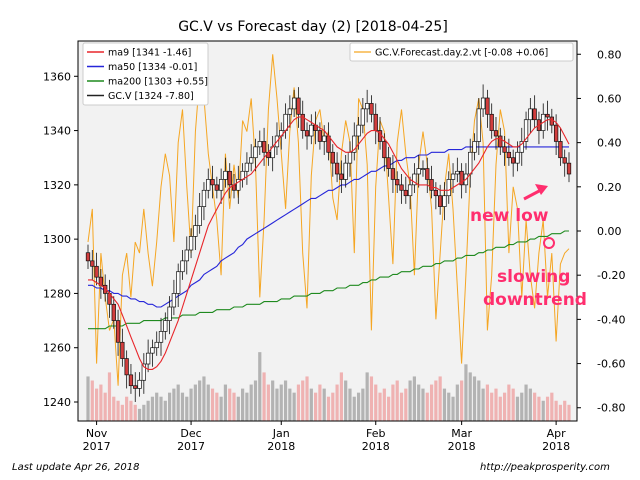 This screenshot has height=480, width=640. Describe the element at coordinates (152, 67) in the screenshot. I see `legend-label: ma50 [1334 -0.01]` at that location.